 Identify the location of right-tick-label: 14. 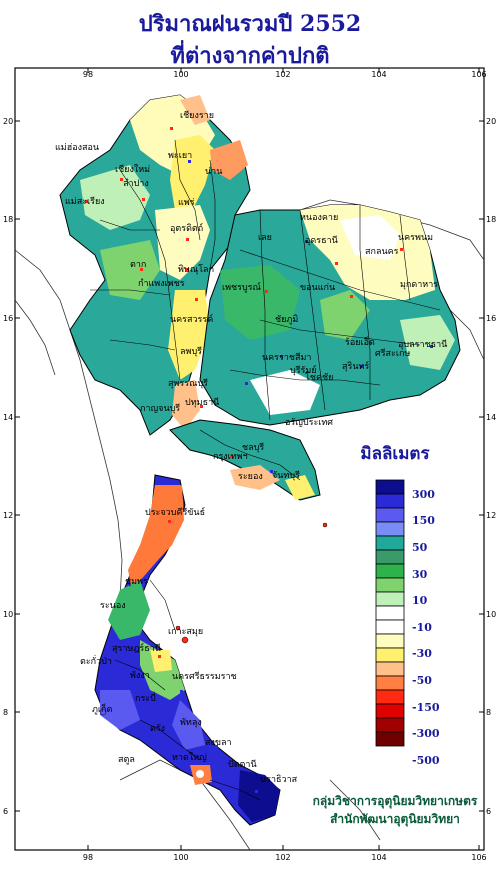
(491, 417).